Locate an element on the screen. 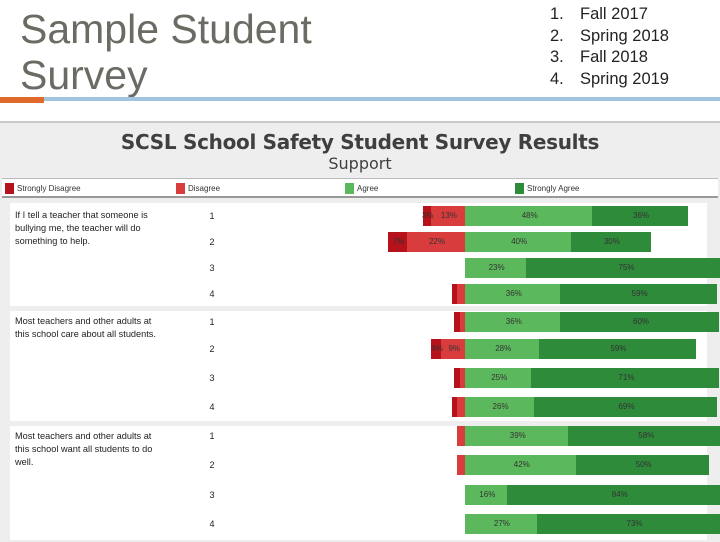 The height and width of the screenshot is (542, 720). data-label: 73% is located at coordinates (634, 523).